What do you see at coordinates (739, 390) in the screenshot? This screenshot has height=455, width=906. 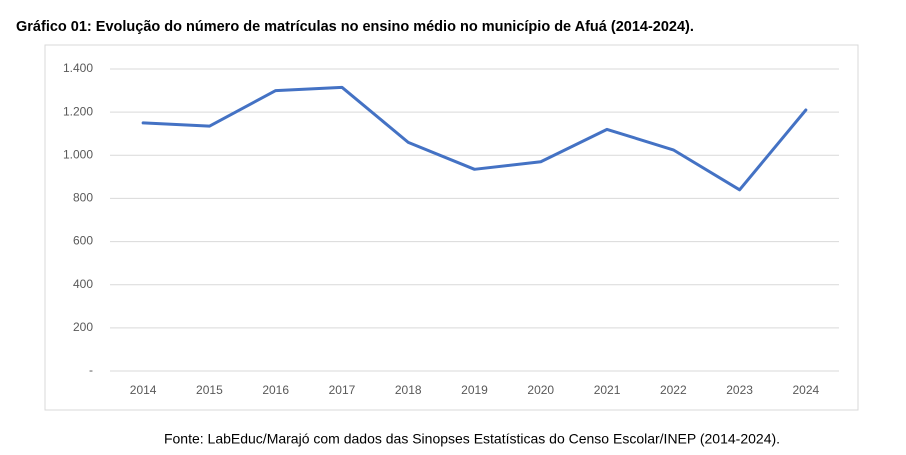 I see `x-tick-label: 2023` at bounding box center [739, 390].